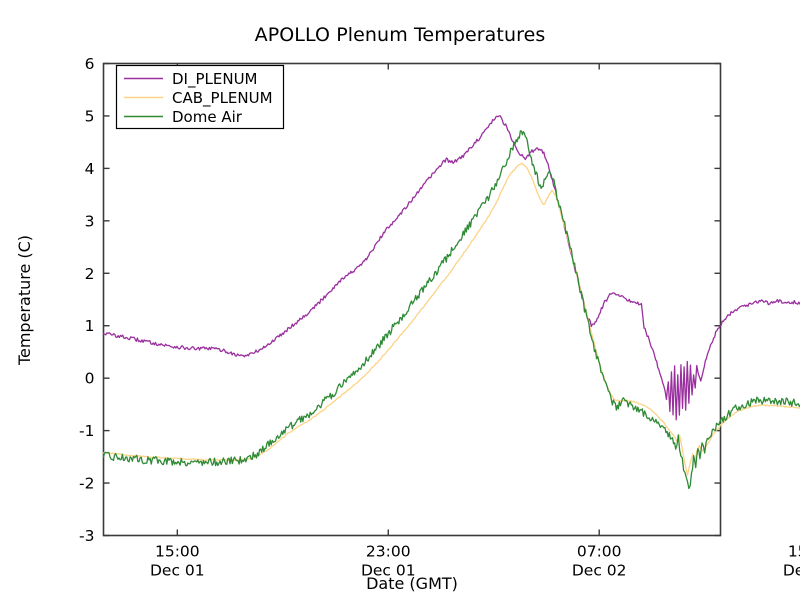 This screenshot has height=600, width=800. What do you see at coordinates (222, 98) in the screenshot?
I see `legend-label-1: CAB_PLENUM` at bounding box center [222, 98].